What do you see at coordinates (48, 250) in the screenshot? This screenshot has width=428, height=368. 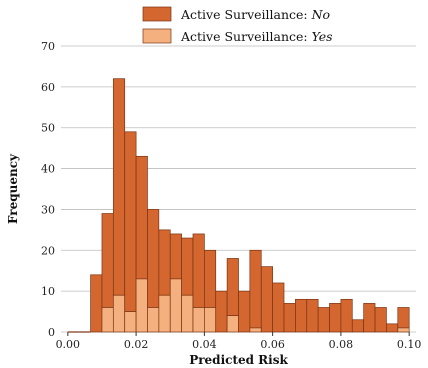 I see `y-tick-label-20: 20` at bounding box center [48, 250].